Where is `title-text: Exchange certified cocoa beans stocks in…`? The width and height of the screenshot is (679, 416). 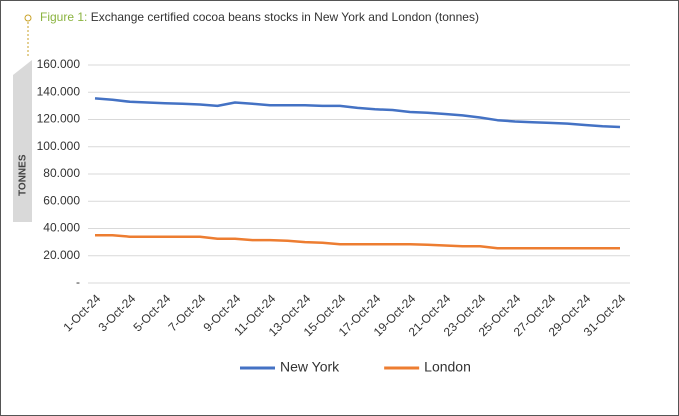 title-text: Exchange certified cocoa beans stocks in… is located at coordinates (285, 17).